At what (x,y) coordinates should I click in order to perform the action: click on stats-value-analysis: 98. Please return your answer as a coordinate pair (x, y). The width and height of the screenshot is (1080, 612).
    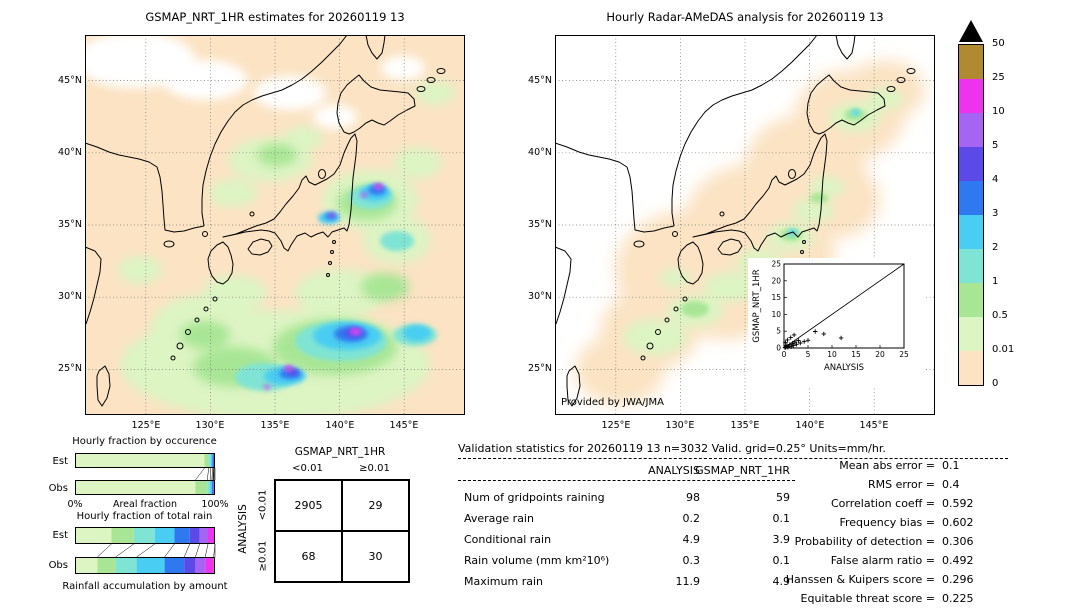
    Looking at the image, I should click on (693, 497).